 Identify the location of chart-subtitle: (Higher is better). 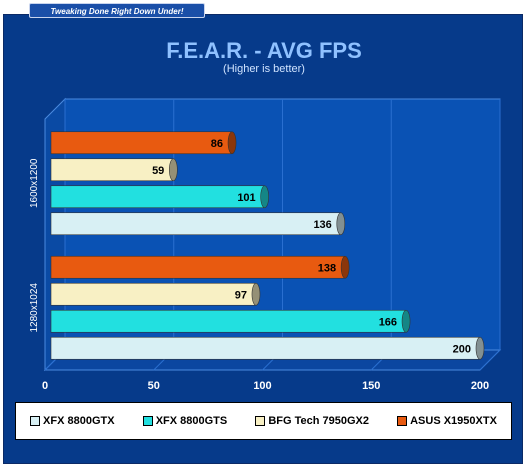
(264, 69).